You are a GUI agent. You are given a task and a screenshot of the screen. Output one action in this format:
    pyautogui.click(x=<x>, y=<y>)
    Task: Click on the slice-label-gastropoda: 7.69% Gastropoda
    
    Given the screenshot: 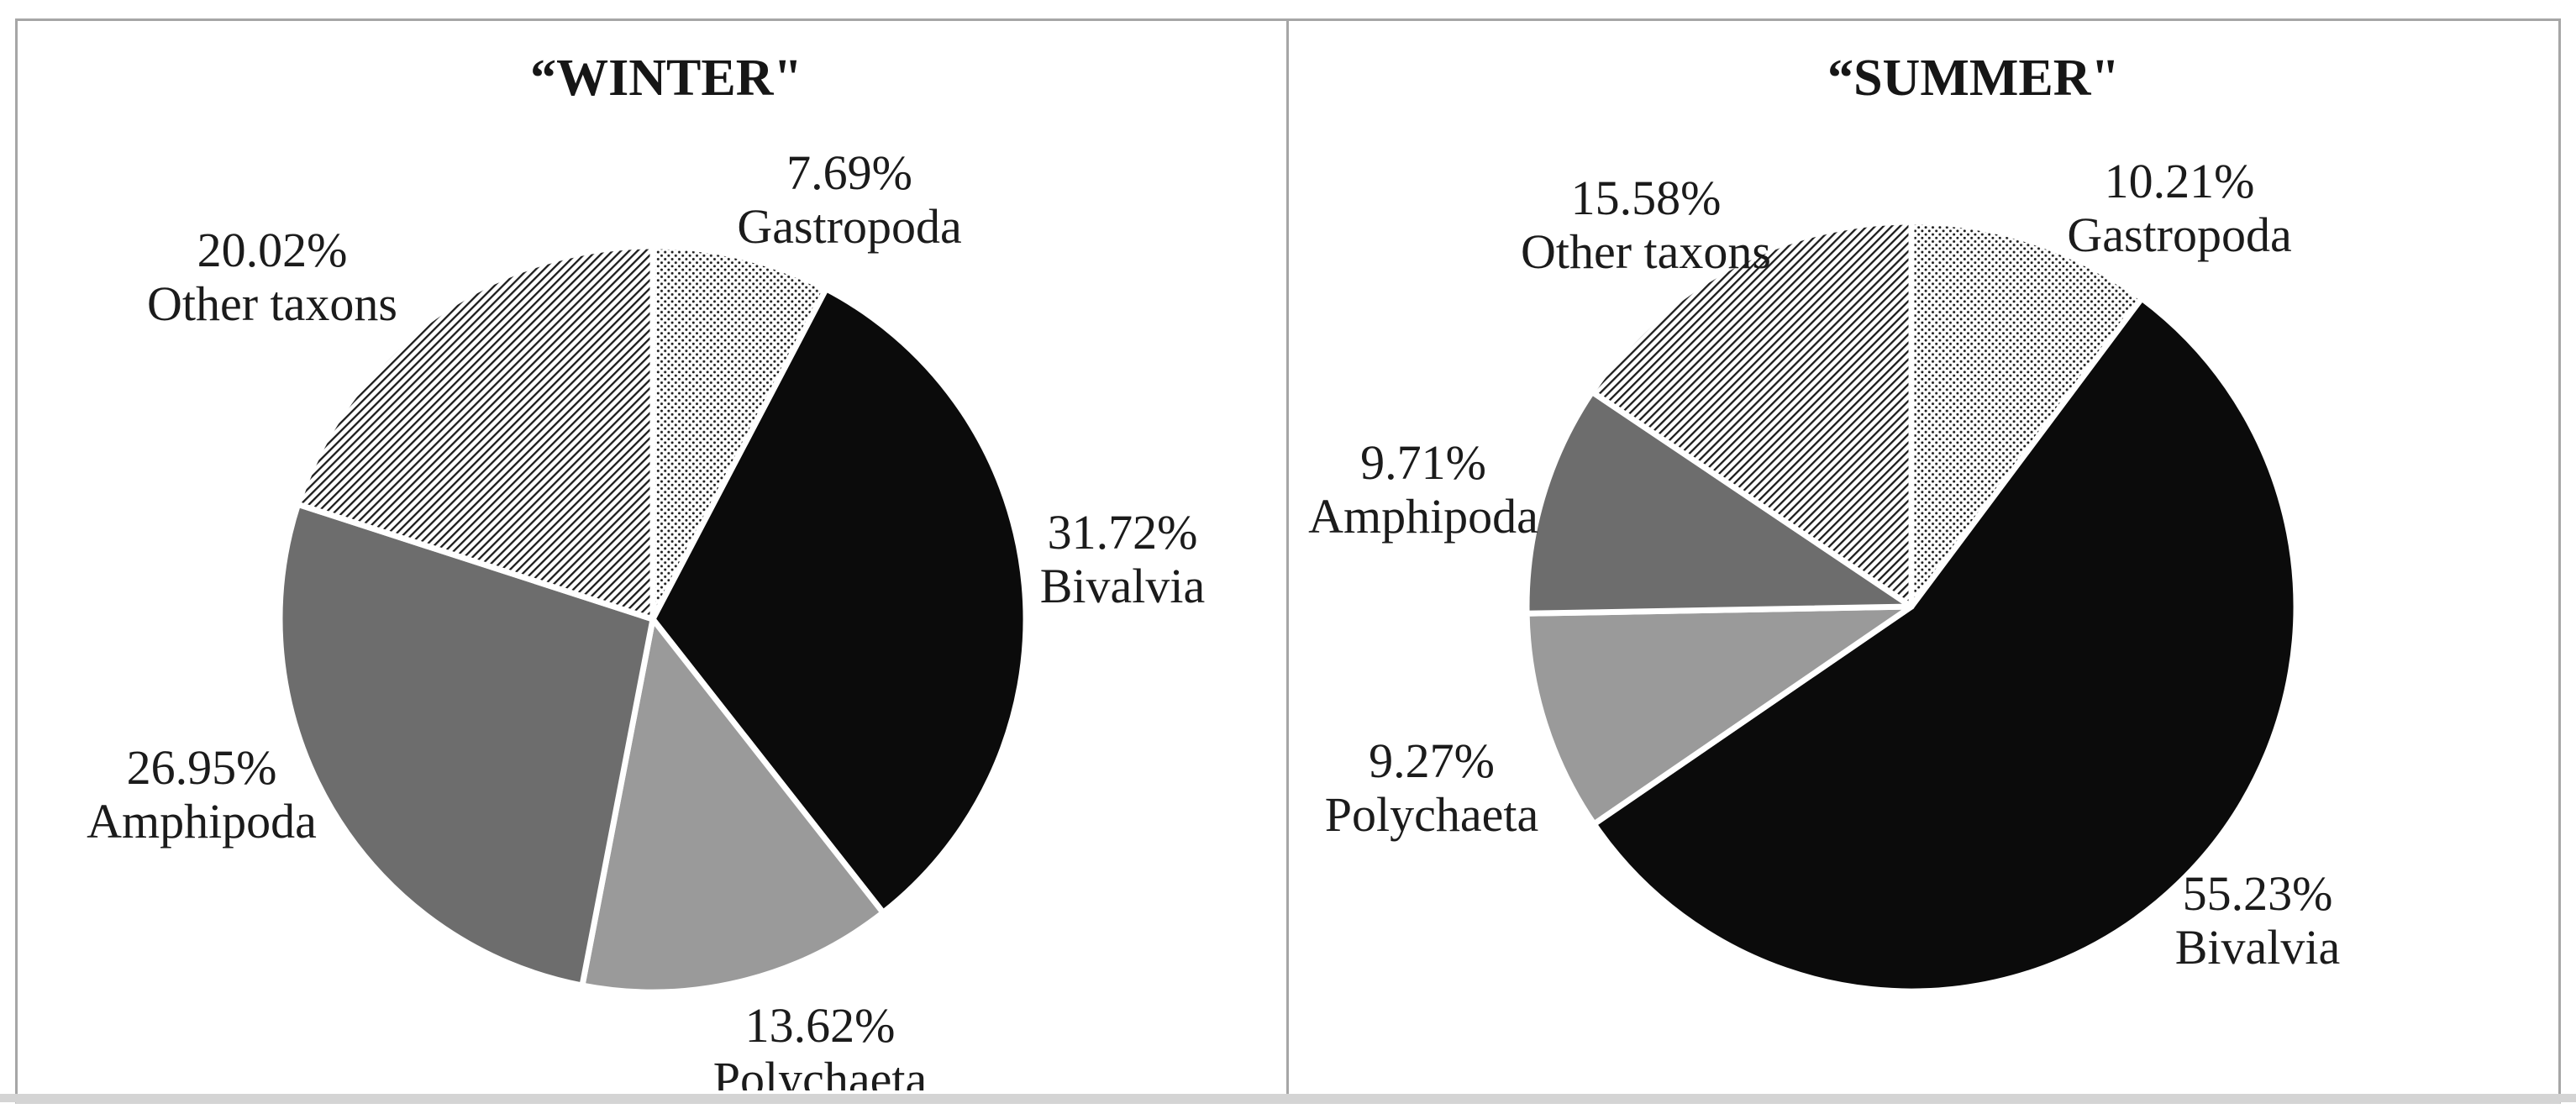 What is the action you would take?
    pyautogui.click(x=849, y=199)
    